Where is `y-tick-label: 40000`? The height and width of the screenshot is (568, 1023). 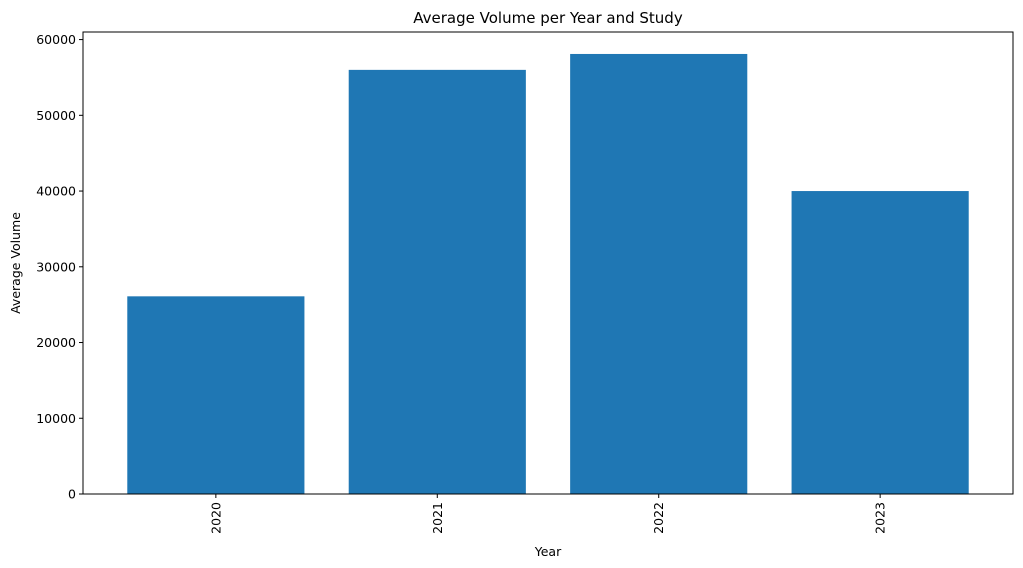 y-tick-label: 40000 is located at coordinates (56, 191).